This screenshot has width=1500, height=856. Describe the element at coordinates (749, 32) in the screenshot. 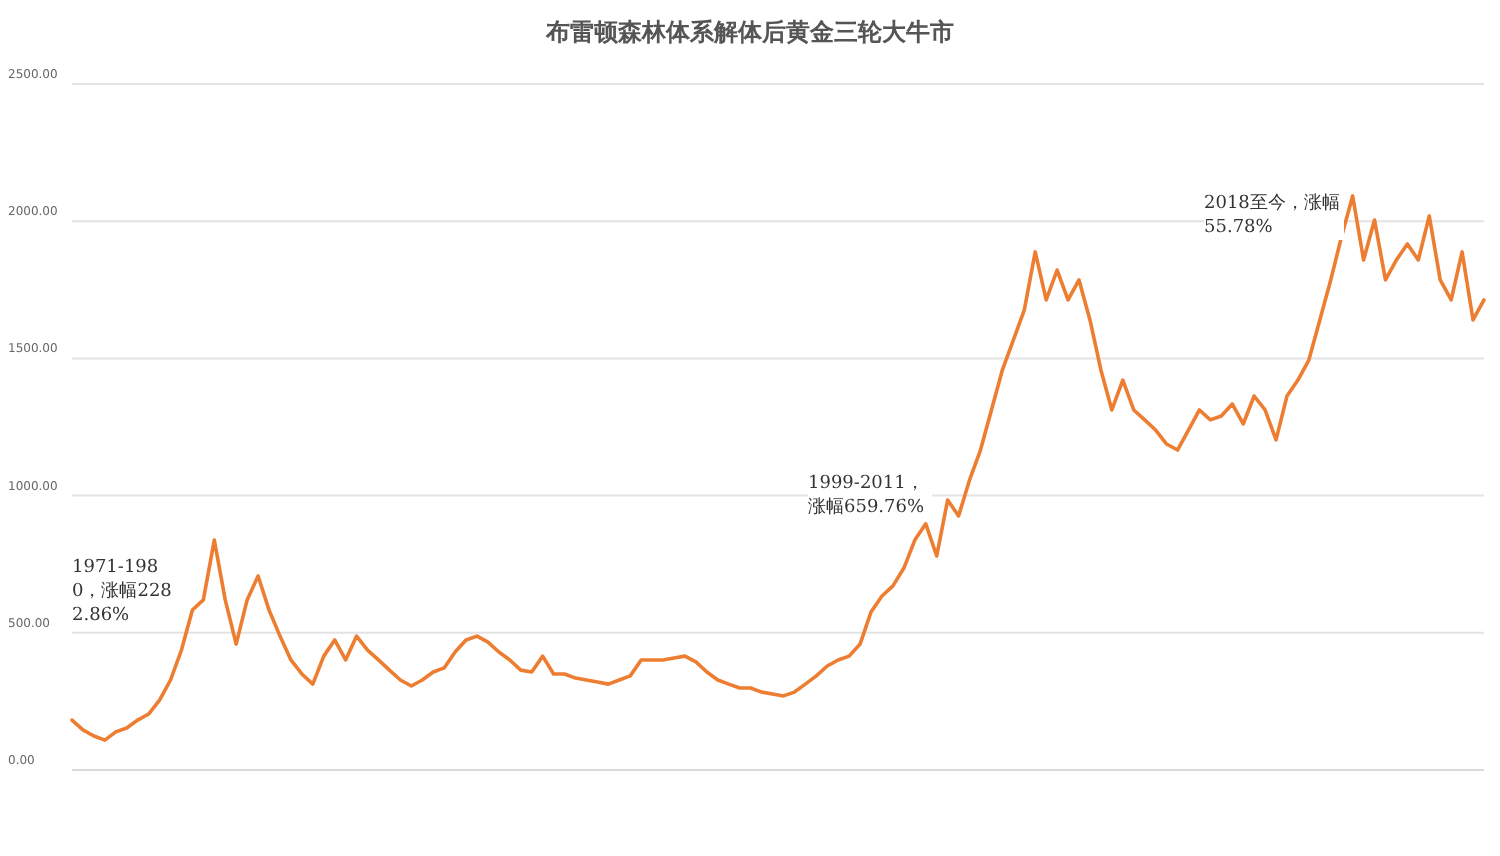

I see `chart-title: 布雷顿森林体系解体后黄金三轮大牛市` at that location.